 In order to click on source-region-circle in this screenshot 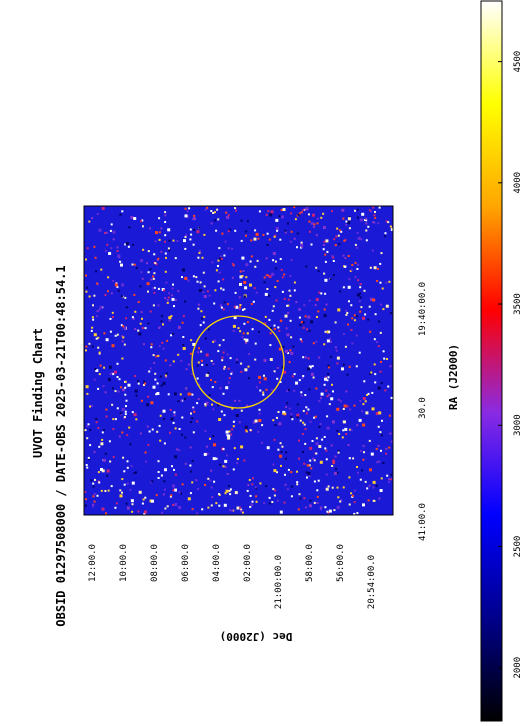, I will do `click(238, 362)`.